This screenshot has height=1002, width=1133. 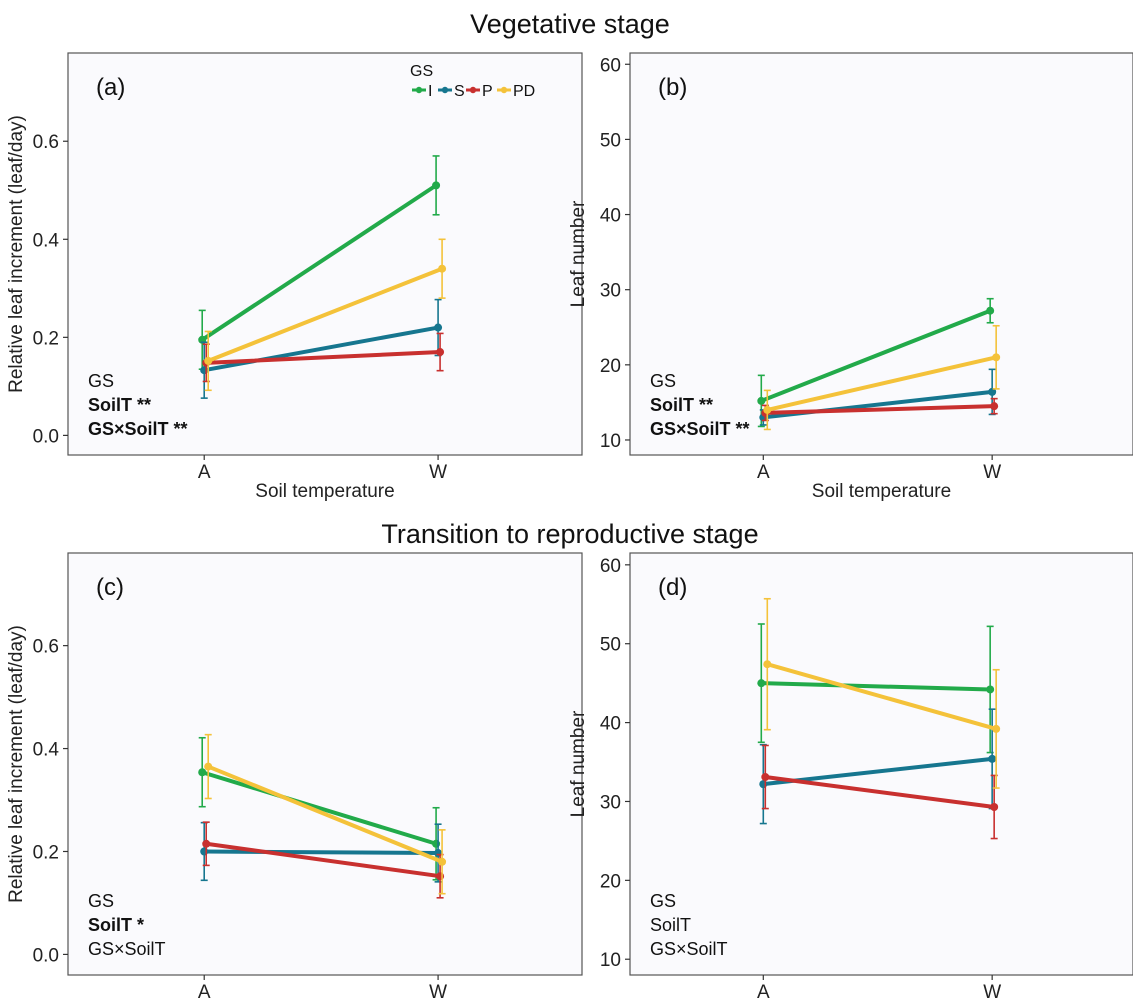 What do you see at coordinates (689, 949) in the screenshot?
I see `stat-label: GS×SoilT` at bounding box center [689, 949].